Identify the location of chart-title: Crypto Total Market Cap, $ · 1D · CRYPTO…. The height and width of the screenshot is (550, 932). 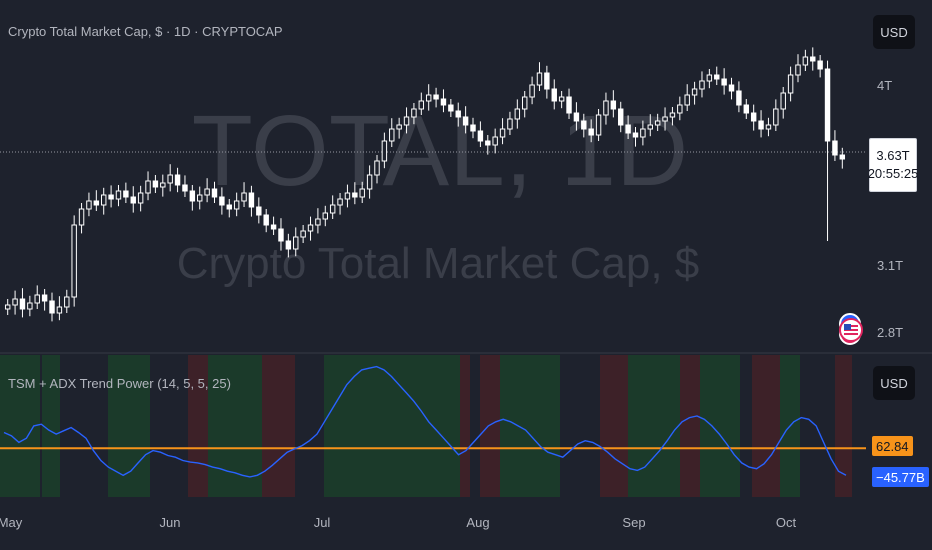
(145, 31).